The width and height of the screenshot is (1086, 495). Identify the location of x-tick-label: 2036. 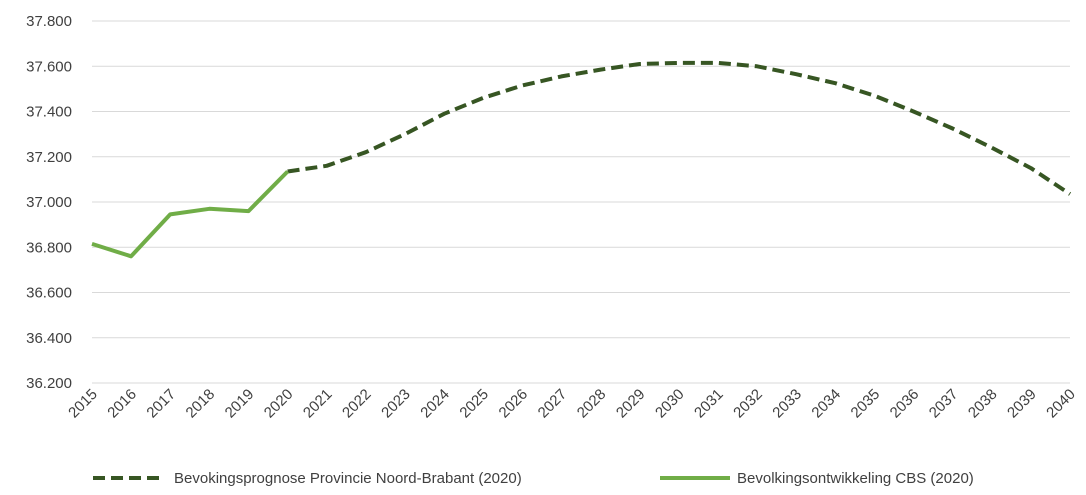
(905, 404).